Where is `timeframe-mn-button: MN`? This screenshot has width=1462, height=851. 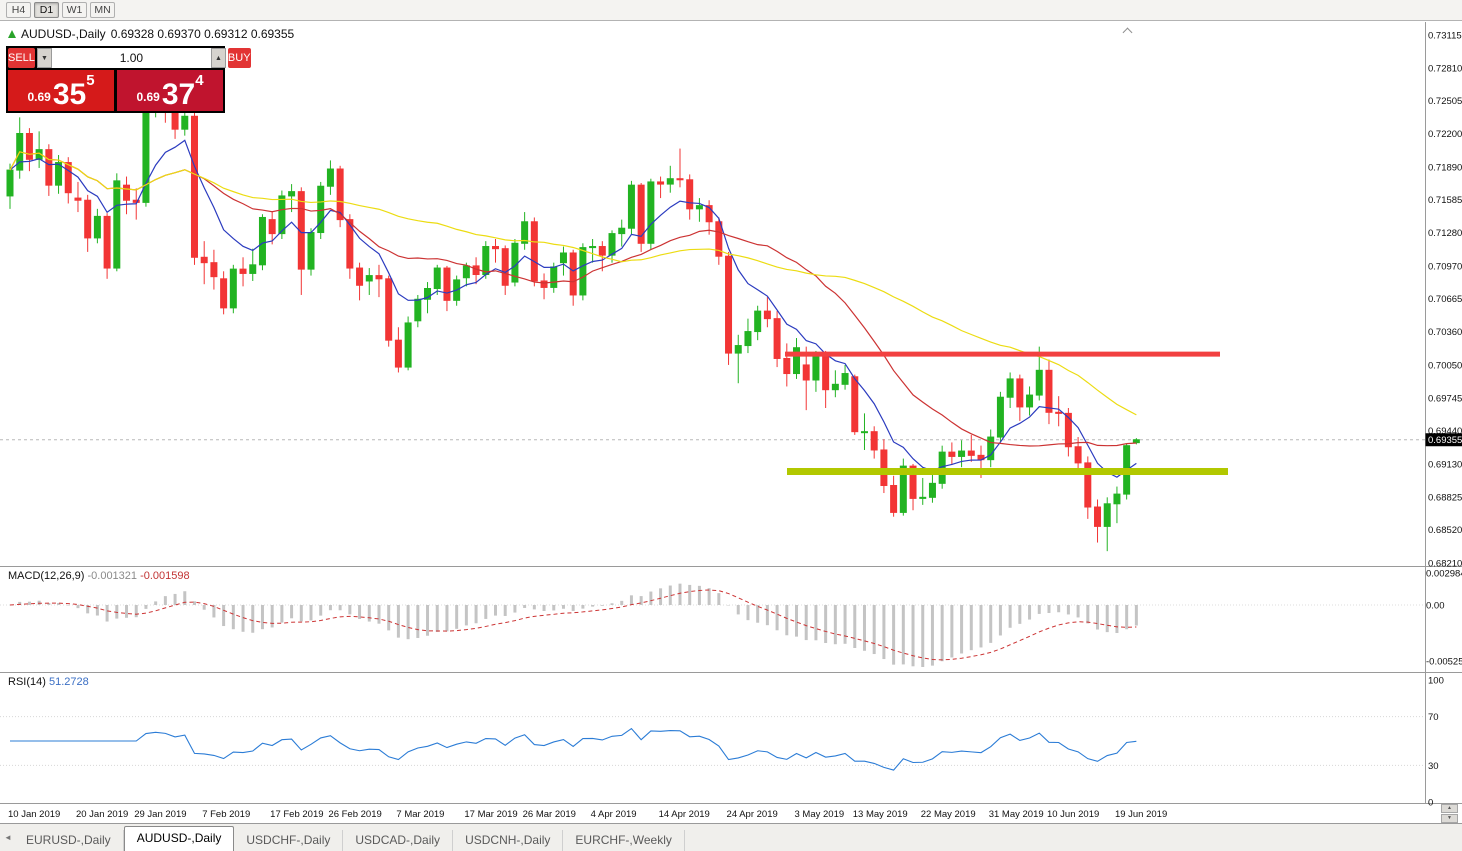
timeframe-mn-button: MN is located at coordinates (102, 10).